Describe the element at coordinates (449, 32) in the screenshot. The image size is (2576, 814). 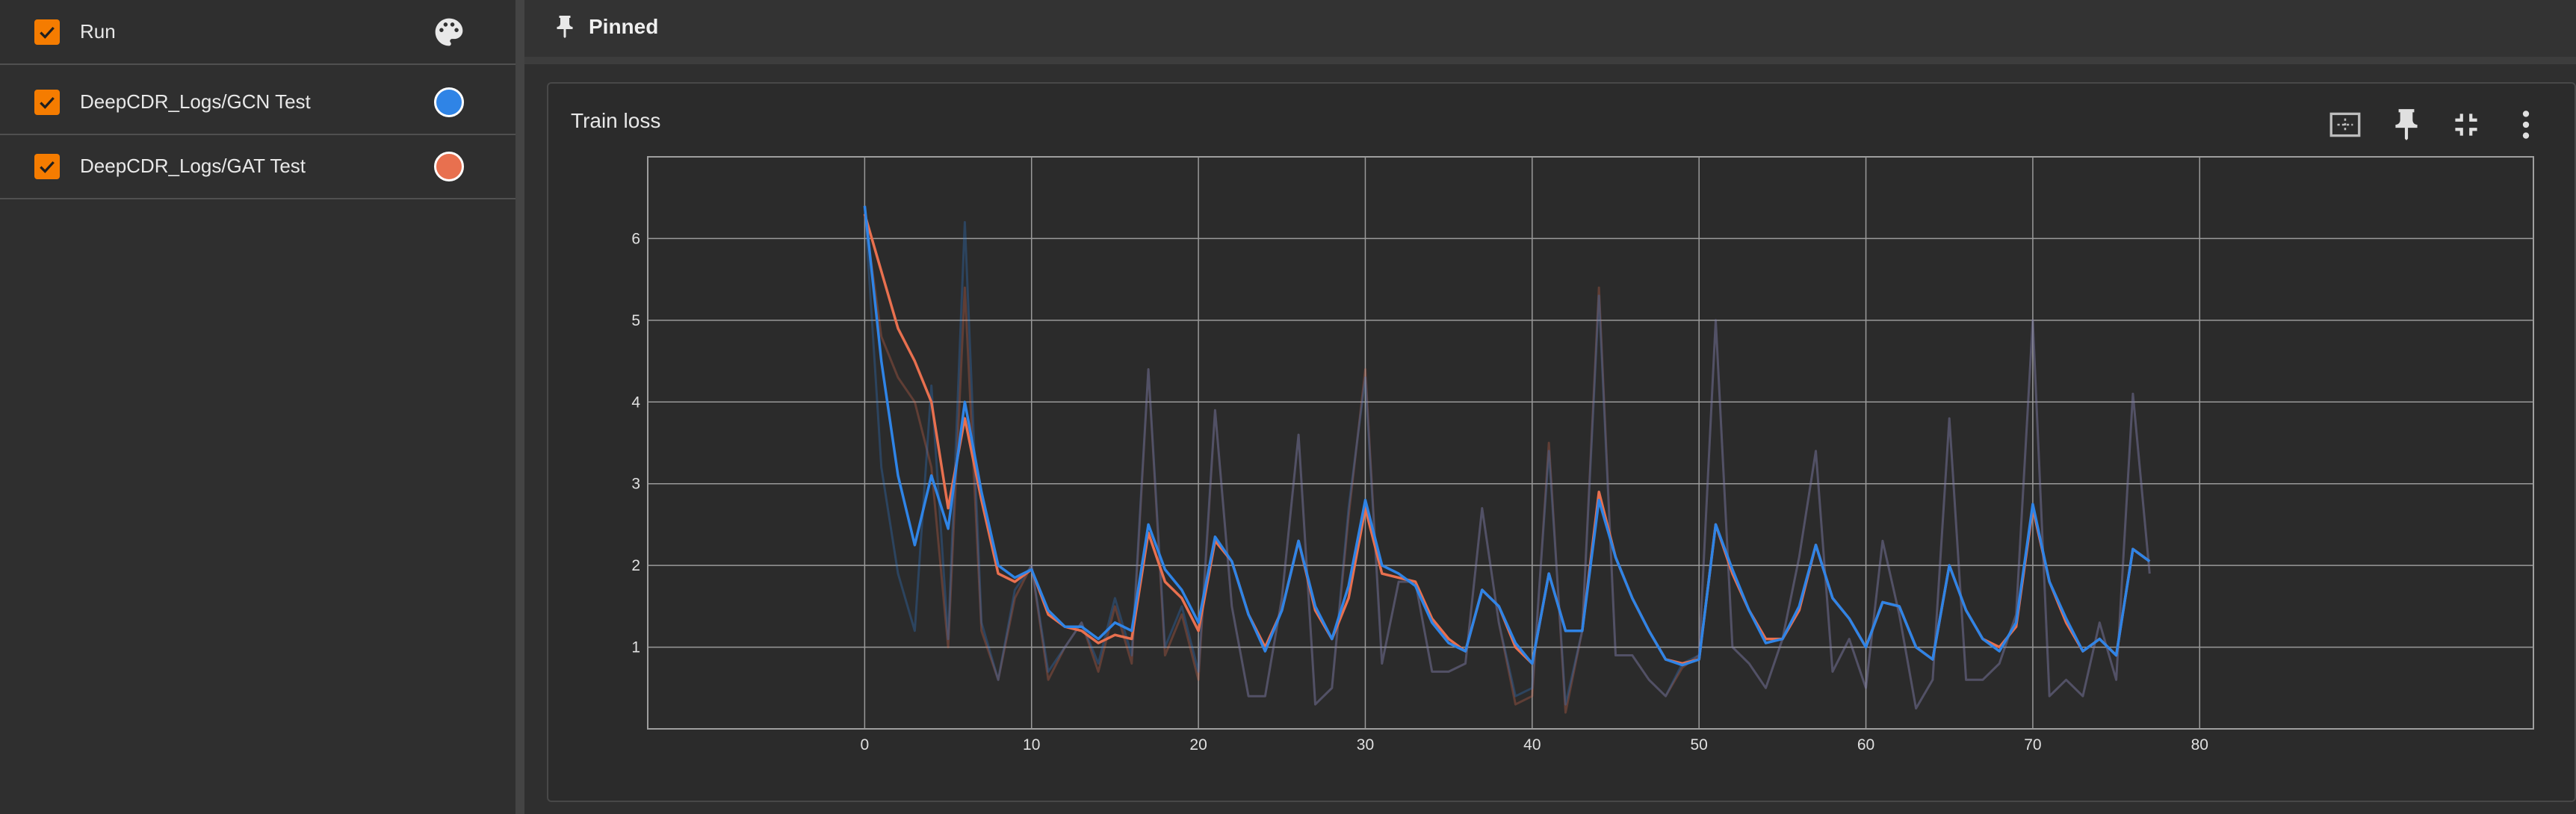
I see `palette-icon` at that location.